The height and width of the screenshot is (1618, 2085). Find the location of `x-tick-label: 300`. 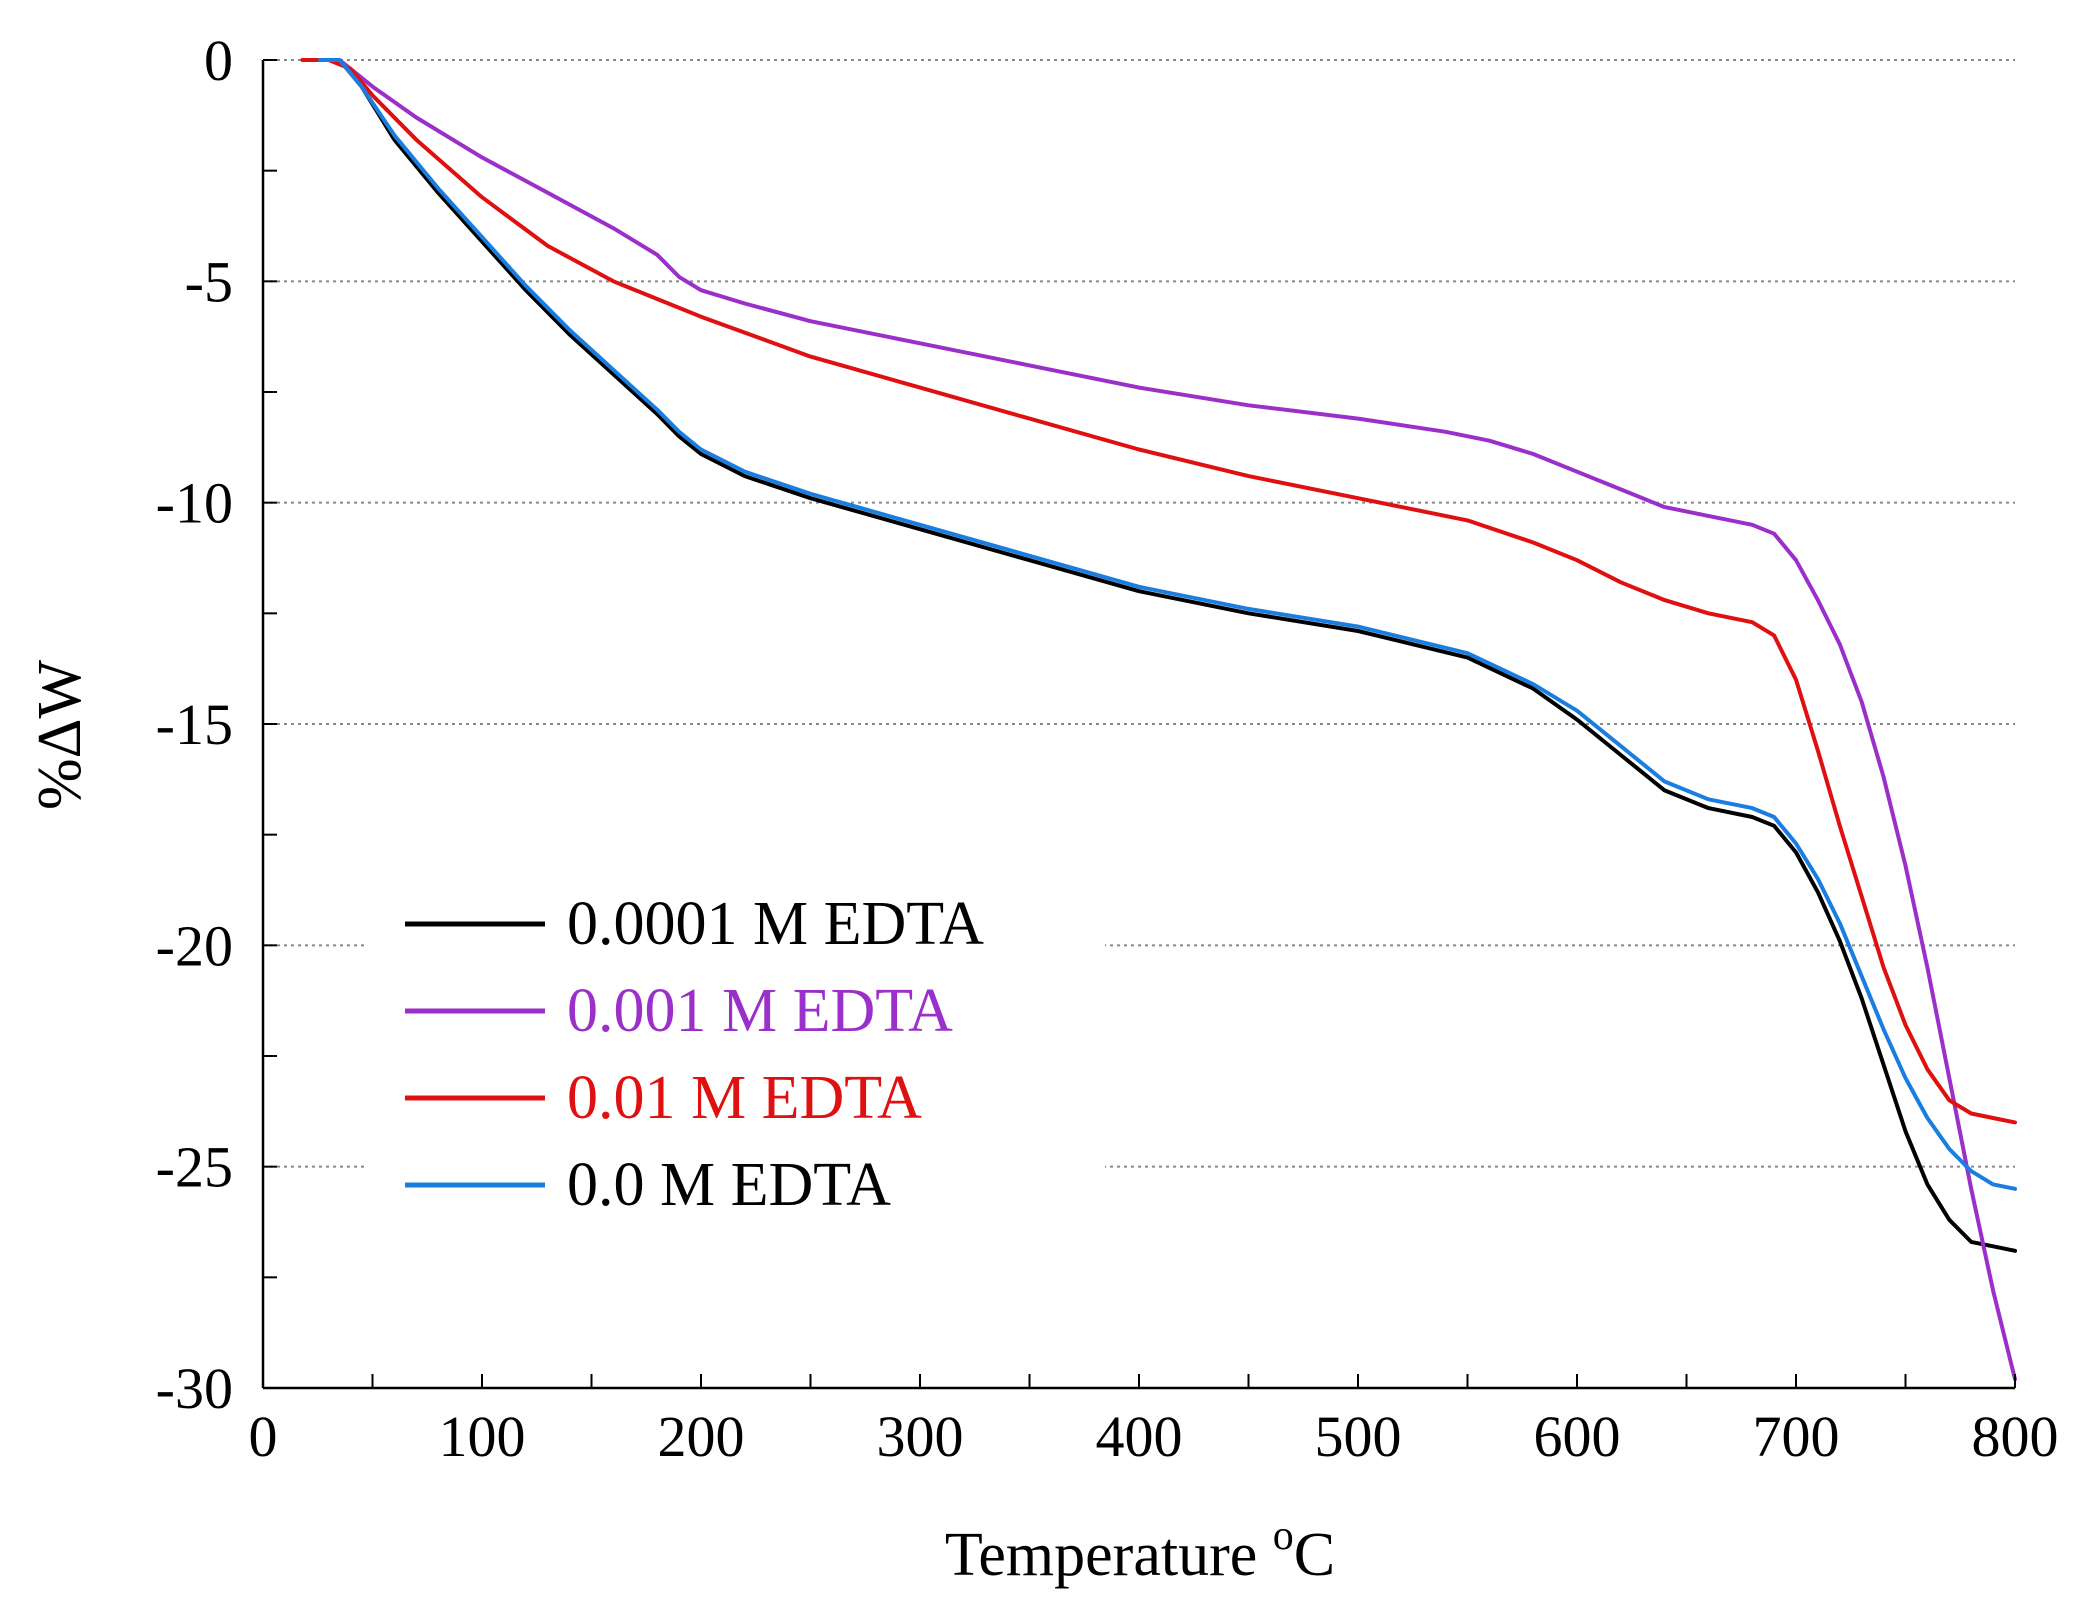

x-tick-label: 300 is located at coordinates (920, 1436).